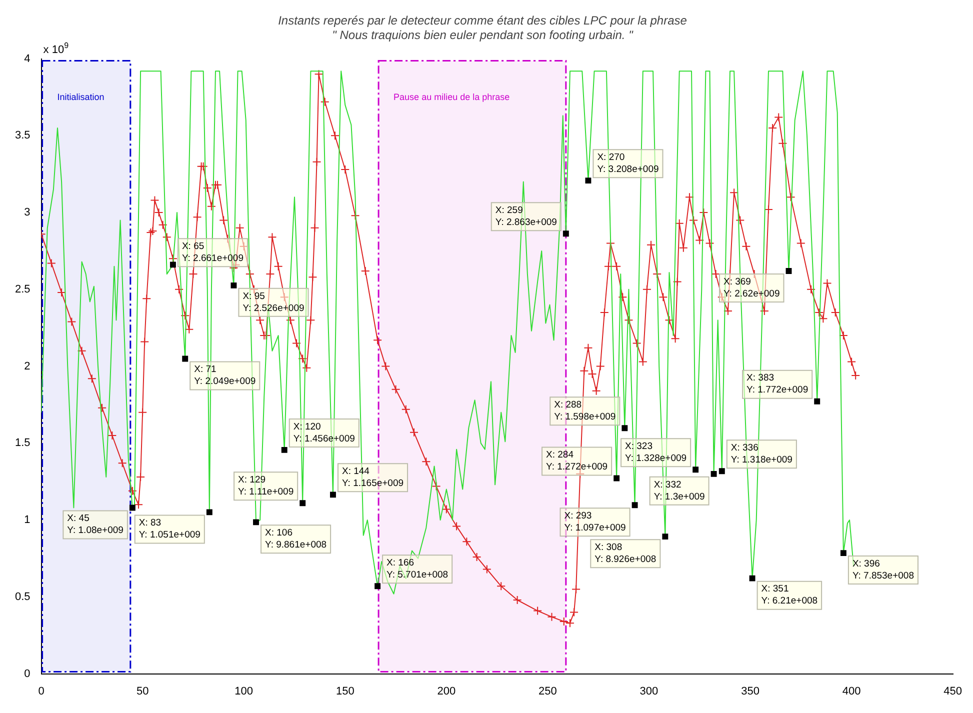  What do you see at coordinates (595, 522) in the screenshot?
I see `annotation: X: 293 Y: 1.097e+009` at bounding box center [595, 522].